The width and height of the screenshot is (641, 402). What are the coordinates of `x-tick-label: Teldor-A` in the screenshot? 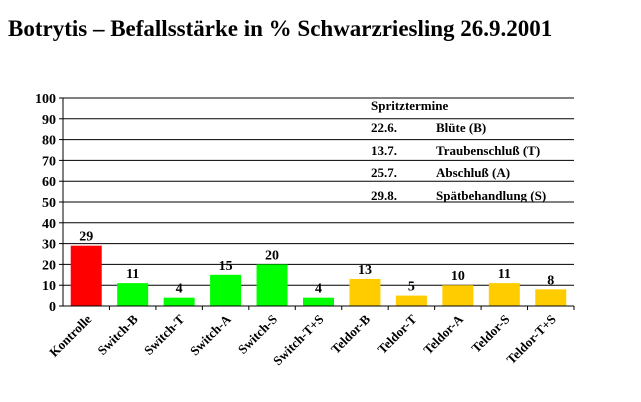 It's located at (443, 334).